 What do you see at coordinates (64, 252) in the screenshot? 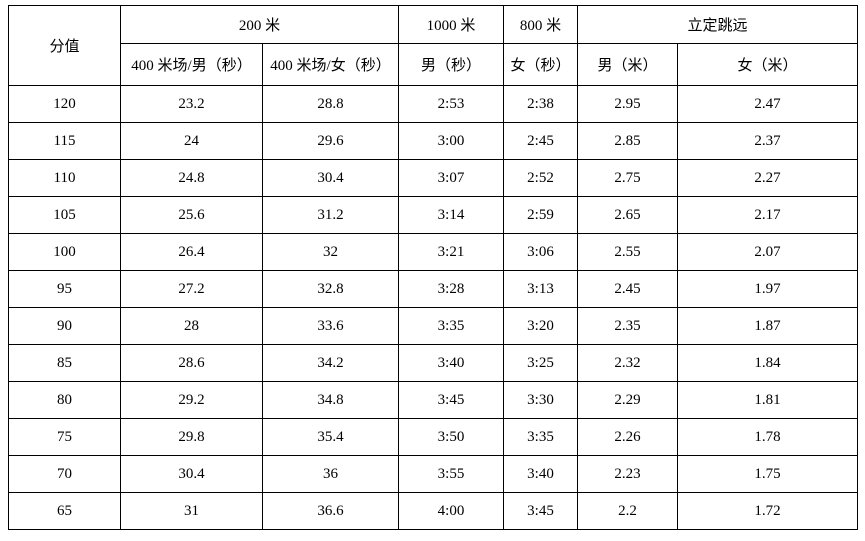
I see `score-cell: 100` at bounding box center [64, 252].